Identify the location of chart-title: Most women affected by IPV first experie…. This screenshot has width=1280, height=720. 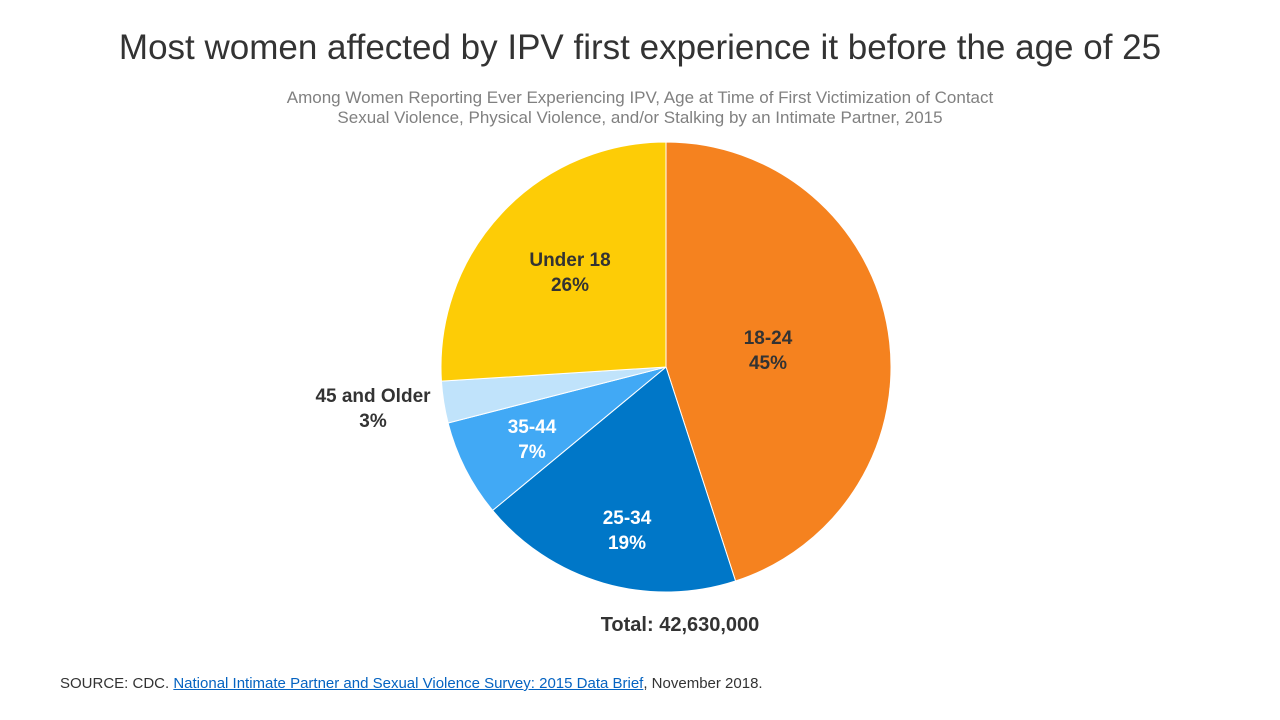
(640, 47).